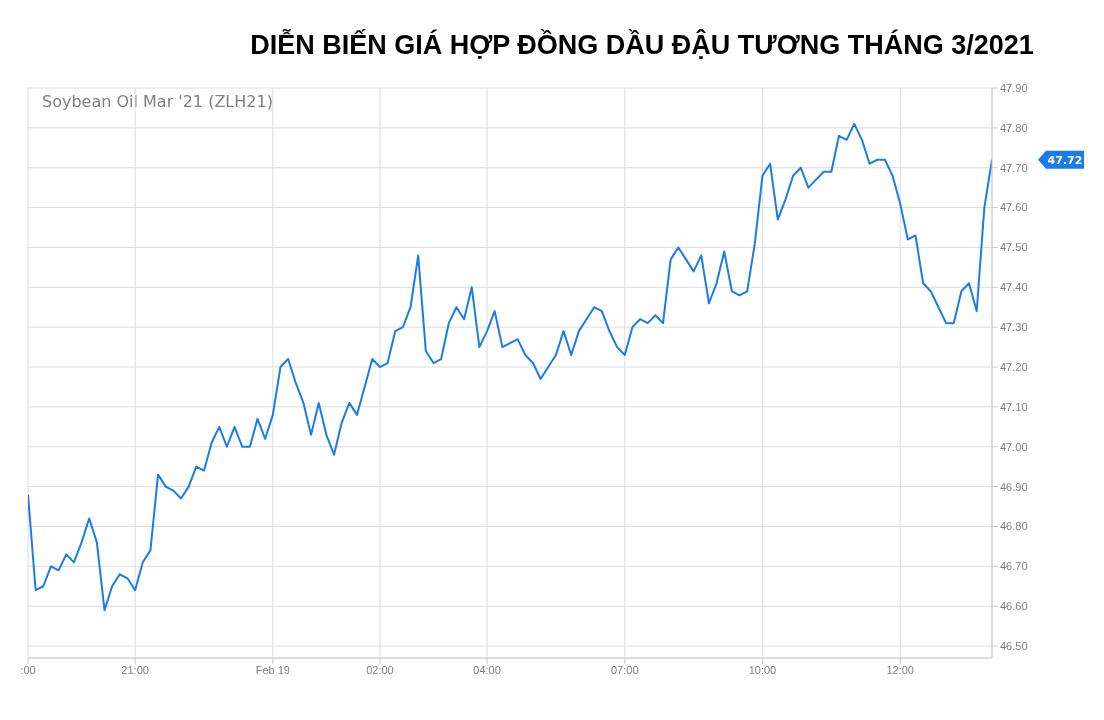 Image resolution: width=1104 pixels, height=720 pixels. Describe the element at coordinates (642, 45) in the screenshot. I see `chart-title: DIỄN BIẾN GIÁ HỢP ĐỒNG DẦU ĐẬU TƯƠNG THÁNG 3/2021` at that location.